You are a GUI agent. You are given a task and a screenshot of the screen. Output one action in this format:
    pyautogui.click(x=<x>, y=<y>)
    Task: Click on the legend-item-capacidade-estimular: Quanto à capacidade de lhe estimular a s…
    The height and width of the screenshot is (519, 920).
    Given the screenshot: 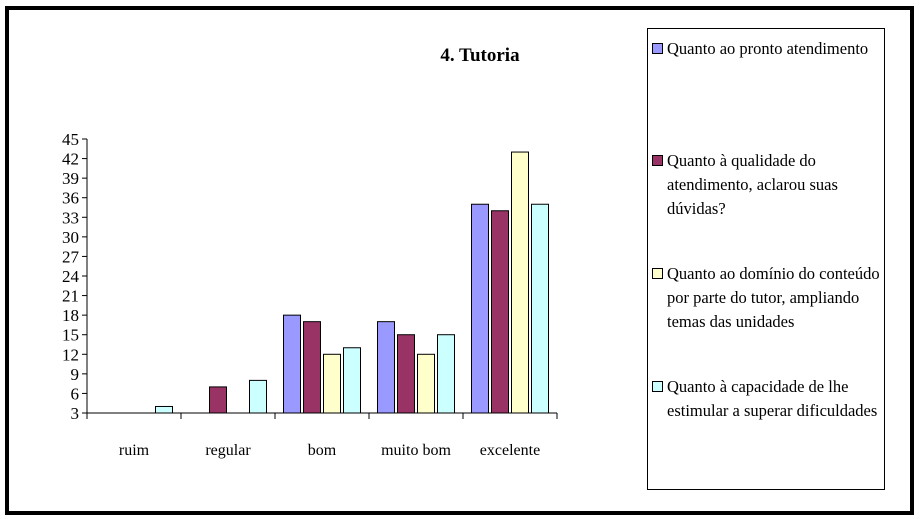 What is the action you would take?
    pyautogui.click(x=768, y=399)
    